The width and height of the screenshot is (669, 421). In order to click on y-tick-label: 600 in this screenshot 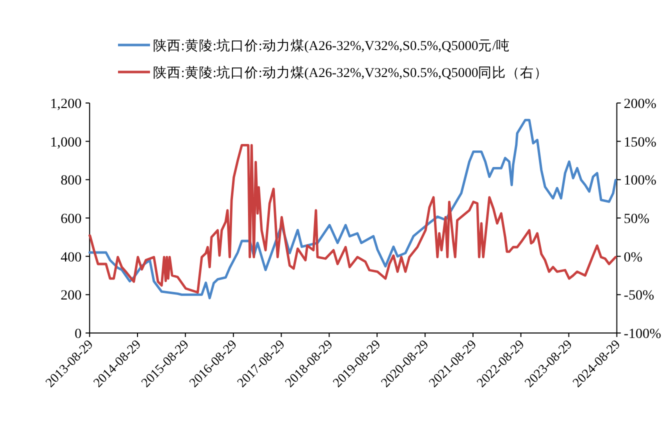, I will do `click(71, 219)`.